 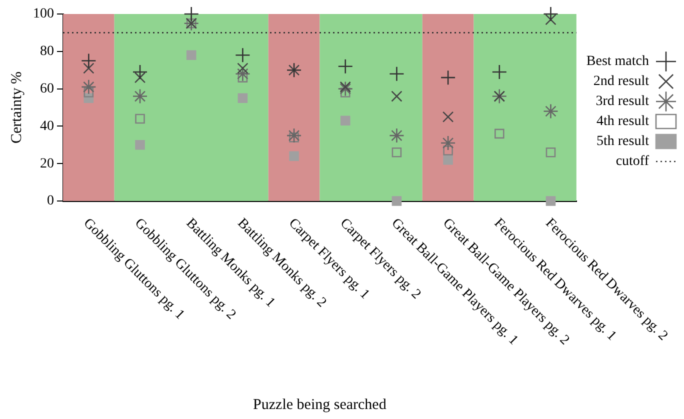 What do you see at coordinates (47, 126) in the screenshot?
I see `y-tick-label: 40` at bounding box center [47, 126].